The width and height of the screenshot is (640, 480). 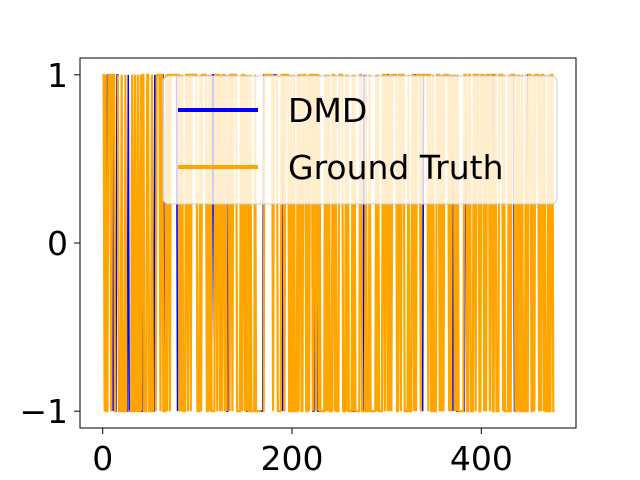 I want to click on x-tick-label: 0, so click(x=102, y=458).